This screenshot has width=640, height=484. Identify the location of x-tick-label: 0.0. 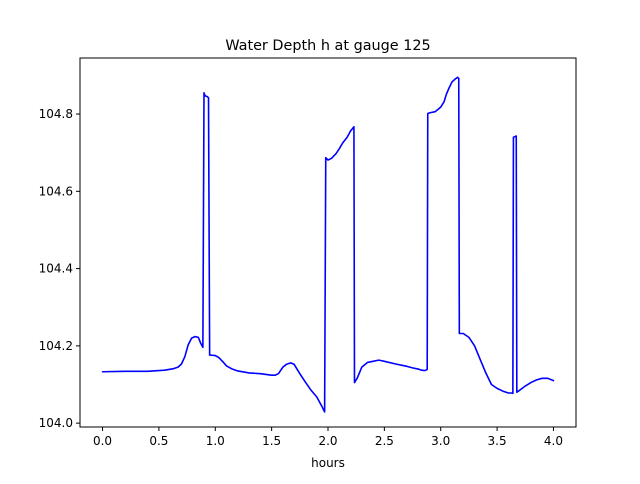
(102, 441).